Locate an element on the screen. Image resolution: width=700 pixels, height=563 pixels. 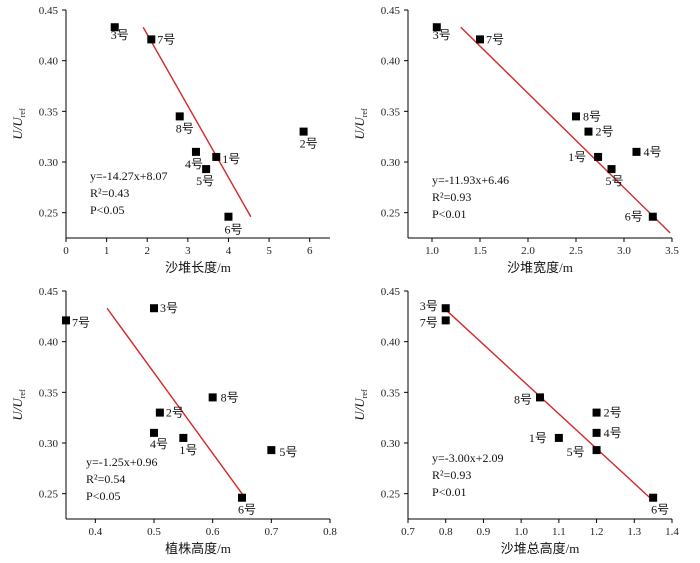
x-axis-title: 沙堆总高度/m is located at coordinates (540, 548).